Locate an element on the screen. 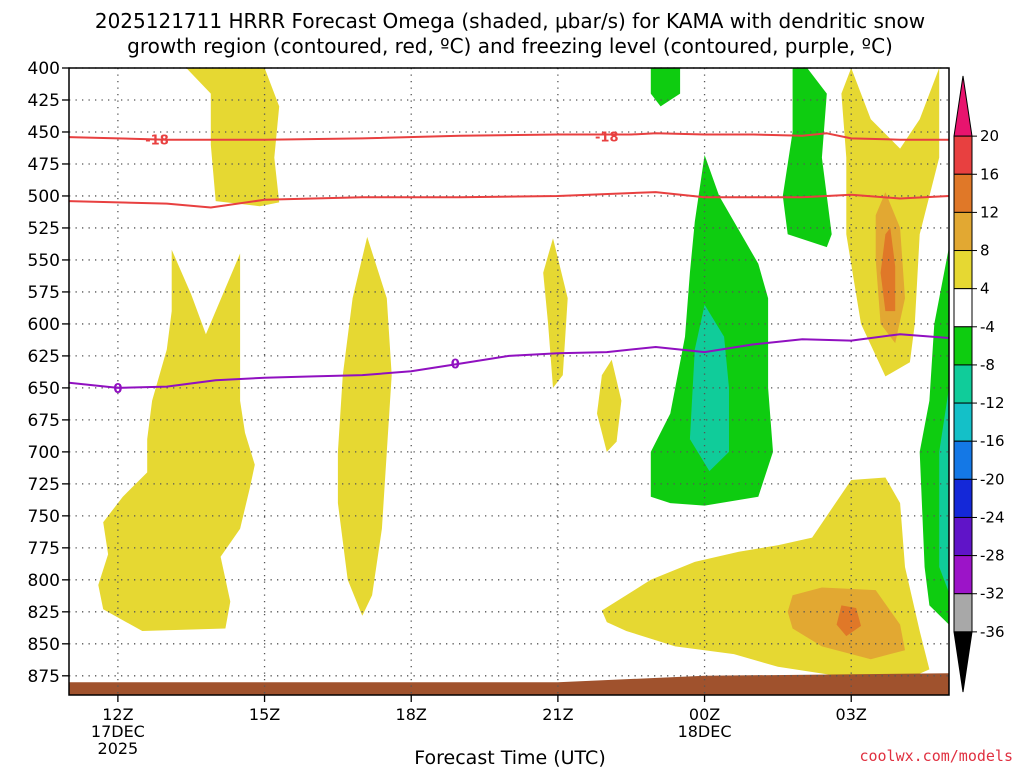 The width and height of the screenshot is (1024, 768). colorbar-label: 16 is located at coordinates (989, 174).